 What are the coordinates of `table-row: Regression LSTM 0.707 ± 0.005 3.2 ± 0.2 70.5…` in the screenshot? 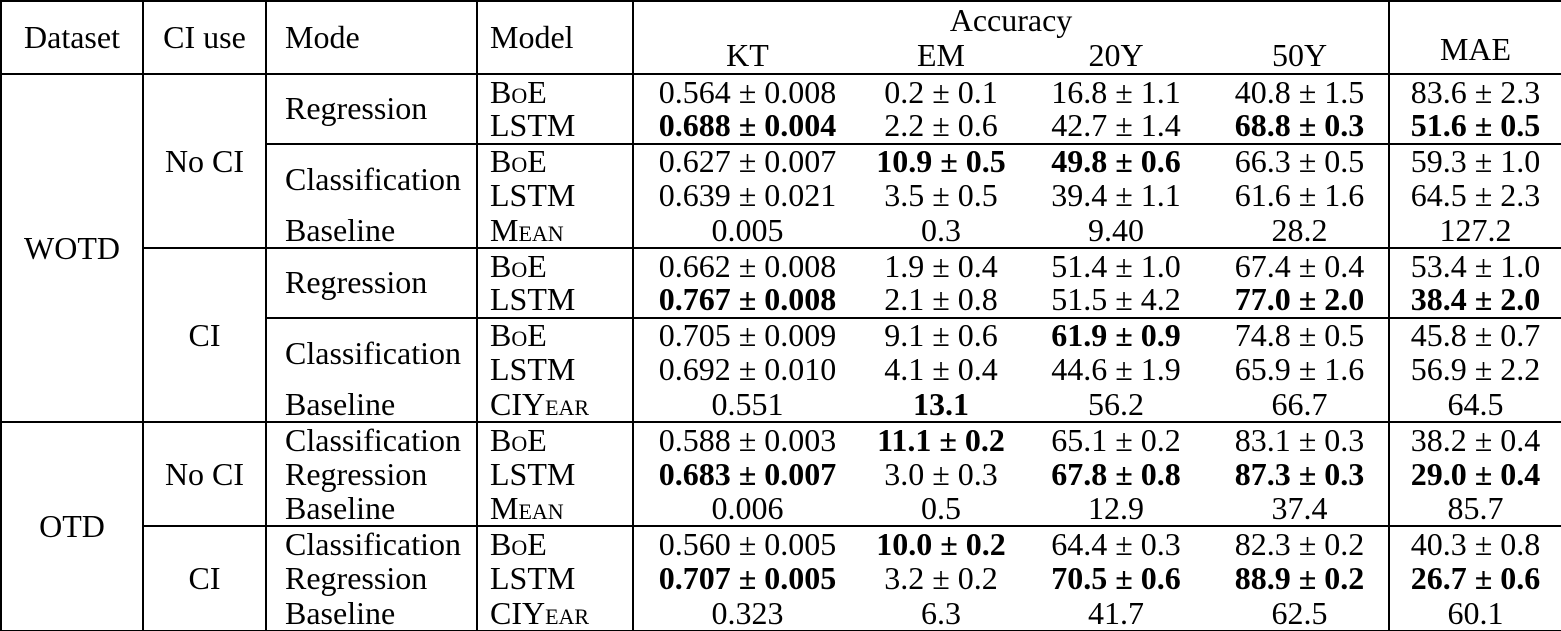 It's located at (781, 578).